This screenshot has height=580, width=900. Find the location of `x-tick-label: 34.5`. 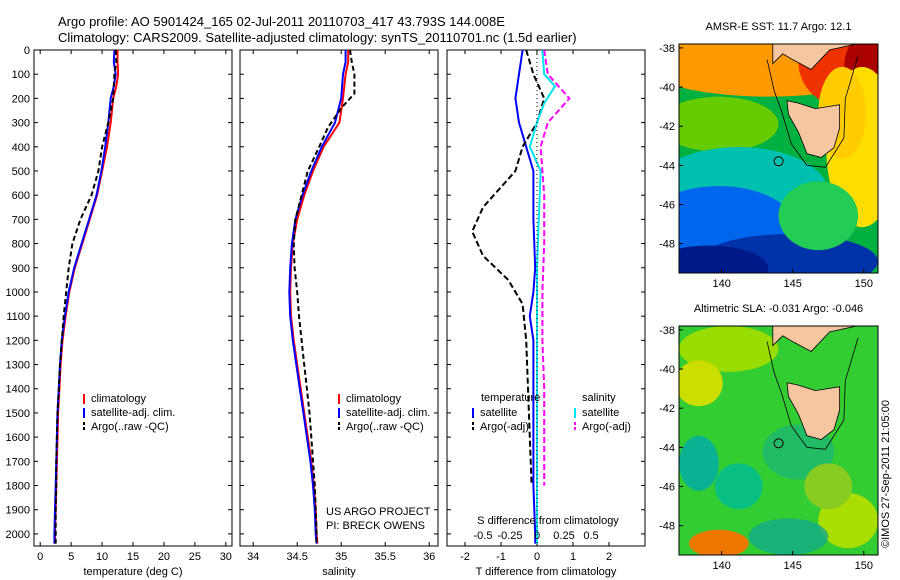

x-tick-label: 34.5 is located at coordinates (296, 557).